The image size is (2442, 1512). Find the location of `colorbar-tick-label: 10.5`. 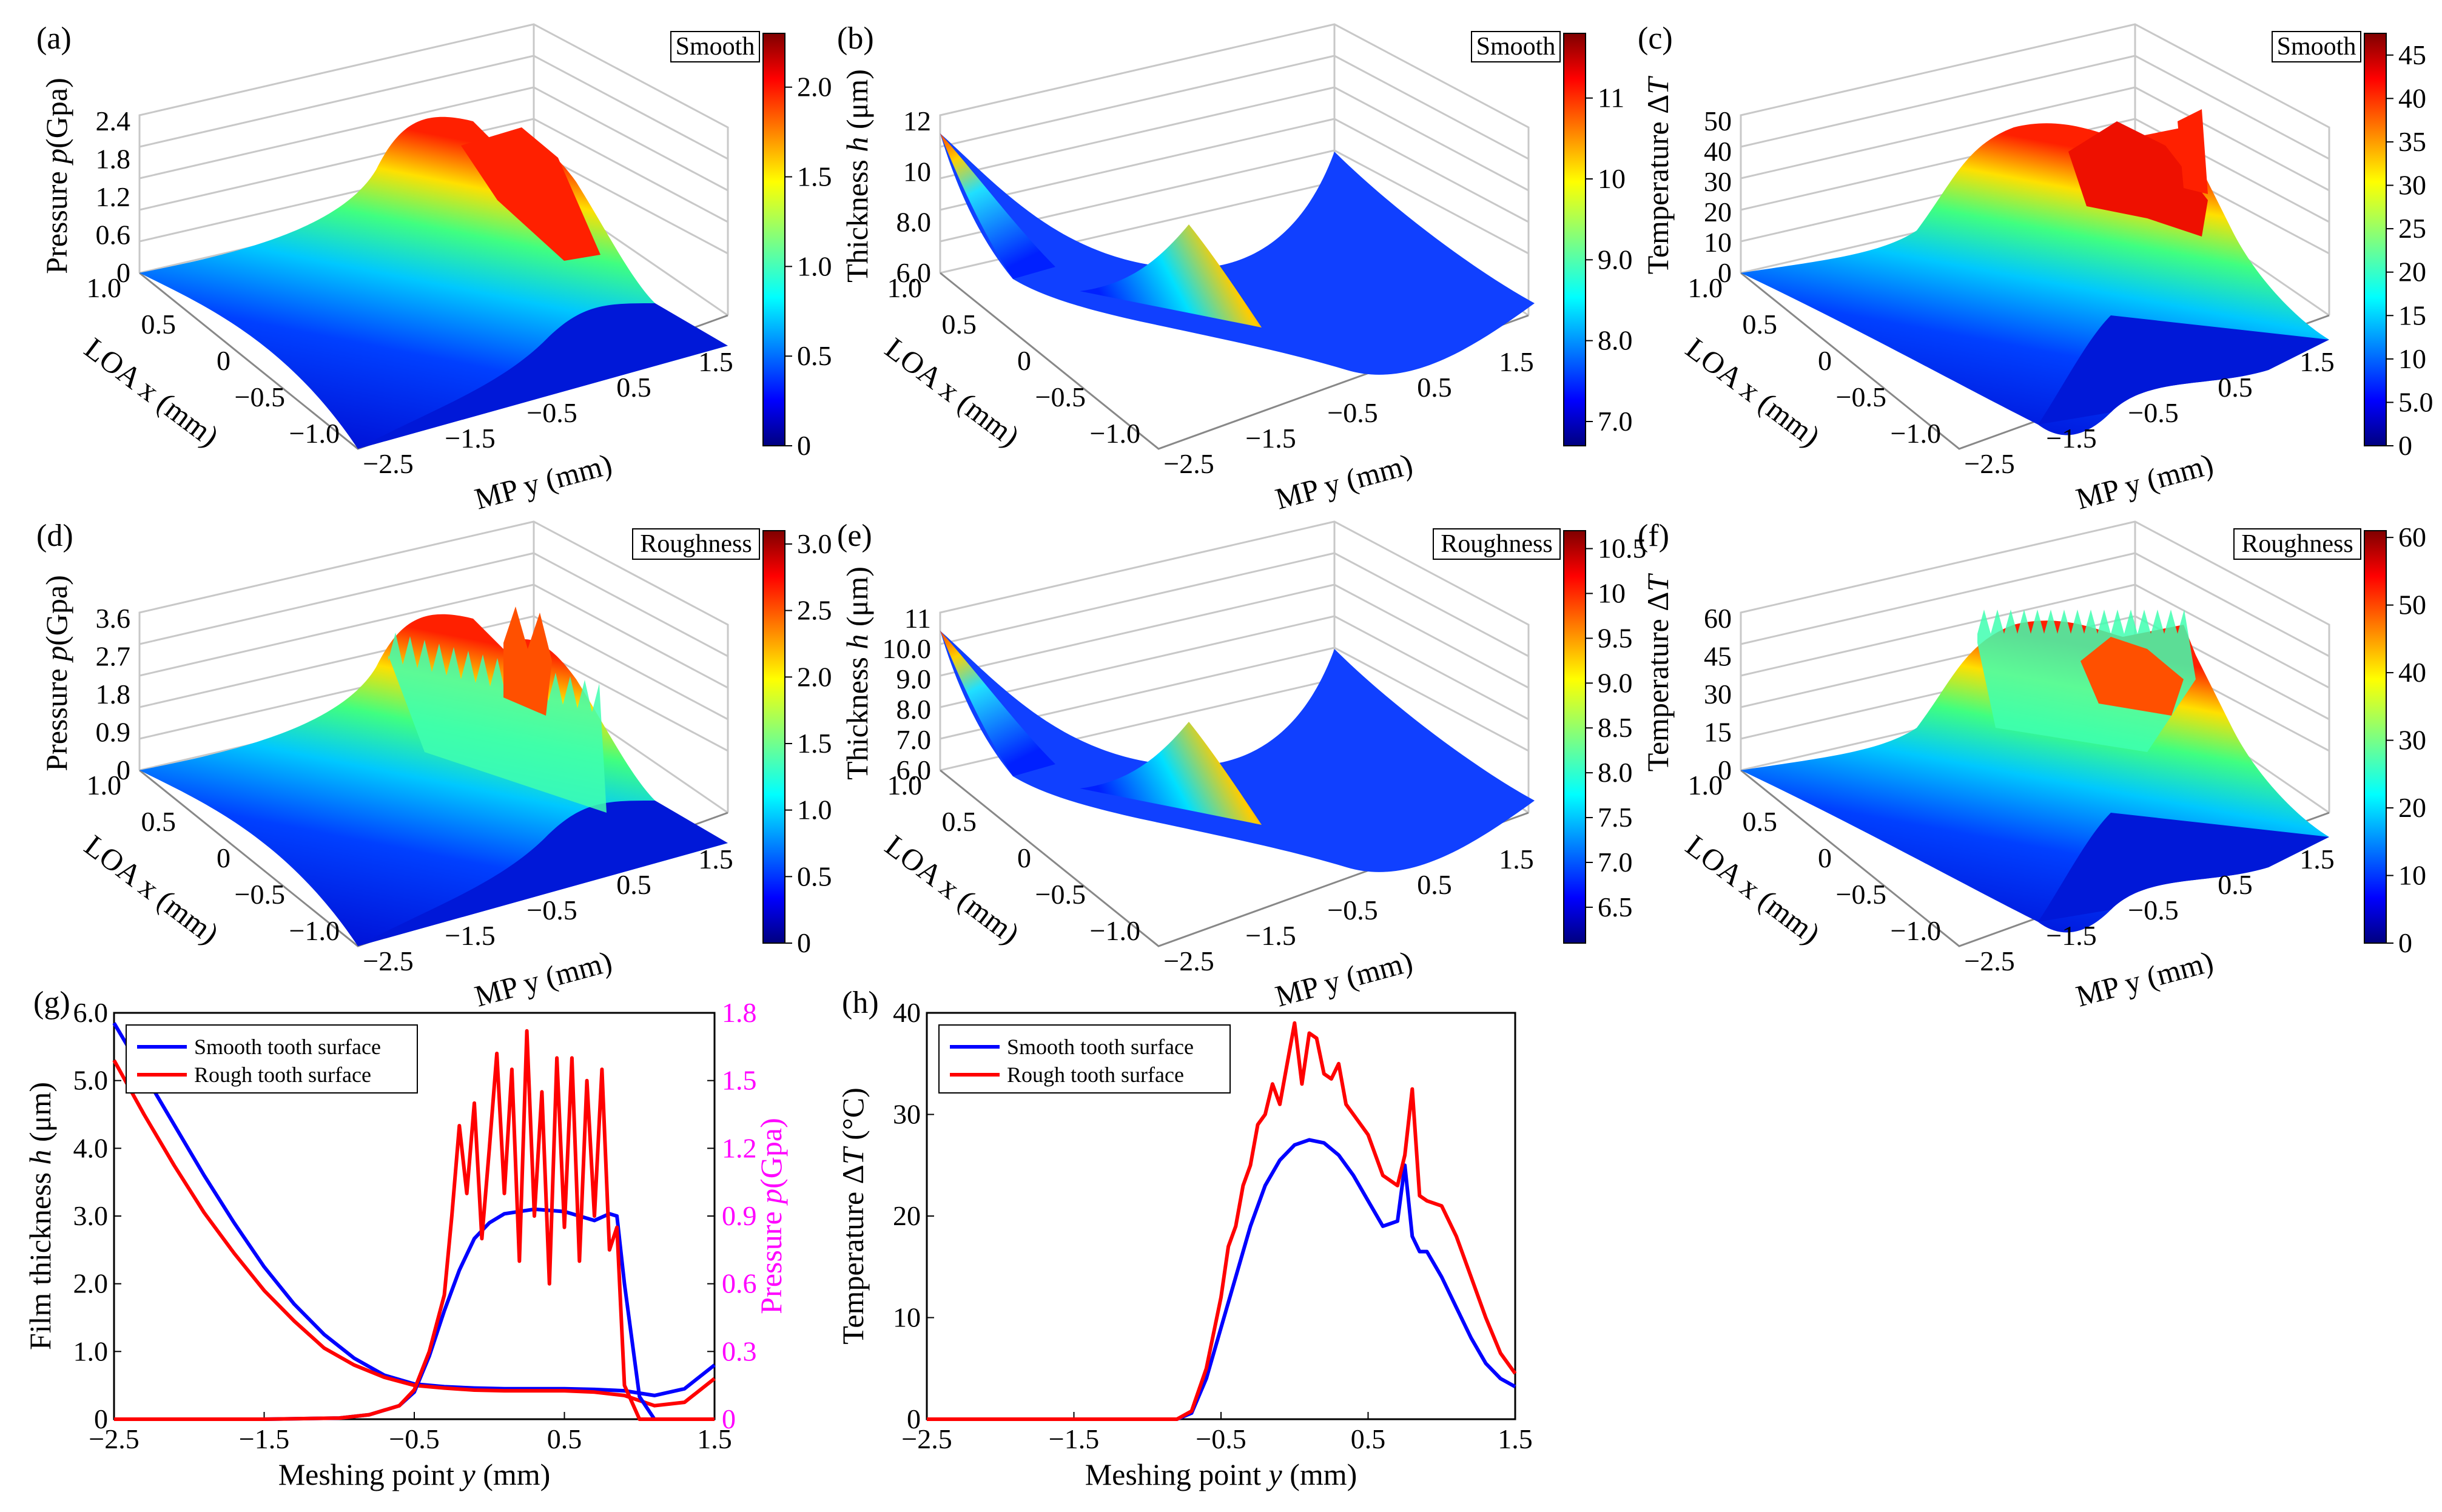

colorbar-tick-label: 10.5 is located at coordinates (1622, 548).